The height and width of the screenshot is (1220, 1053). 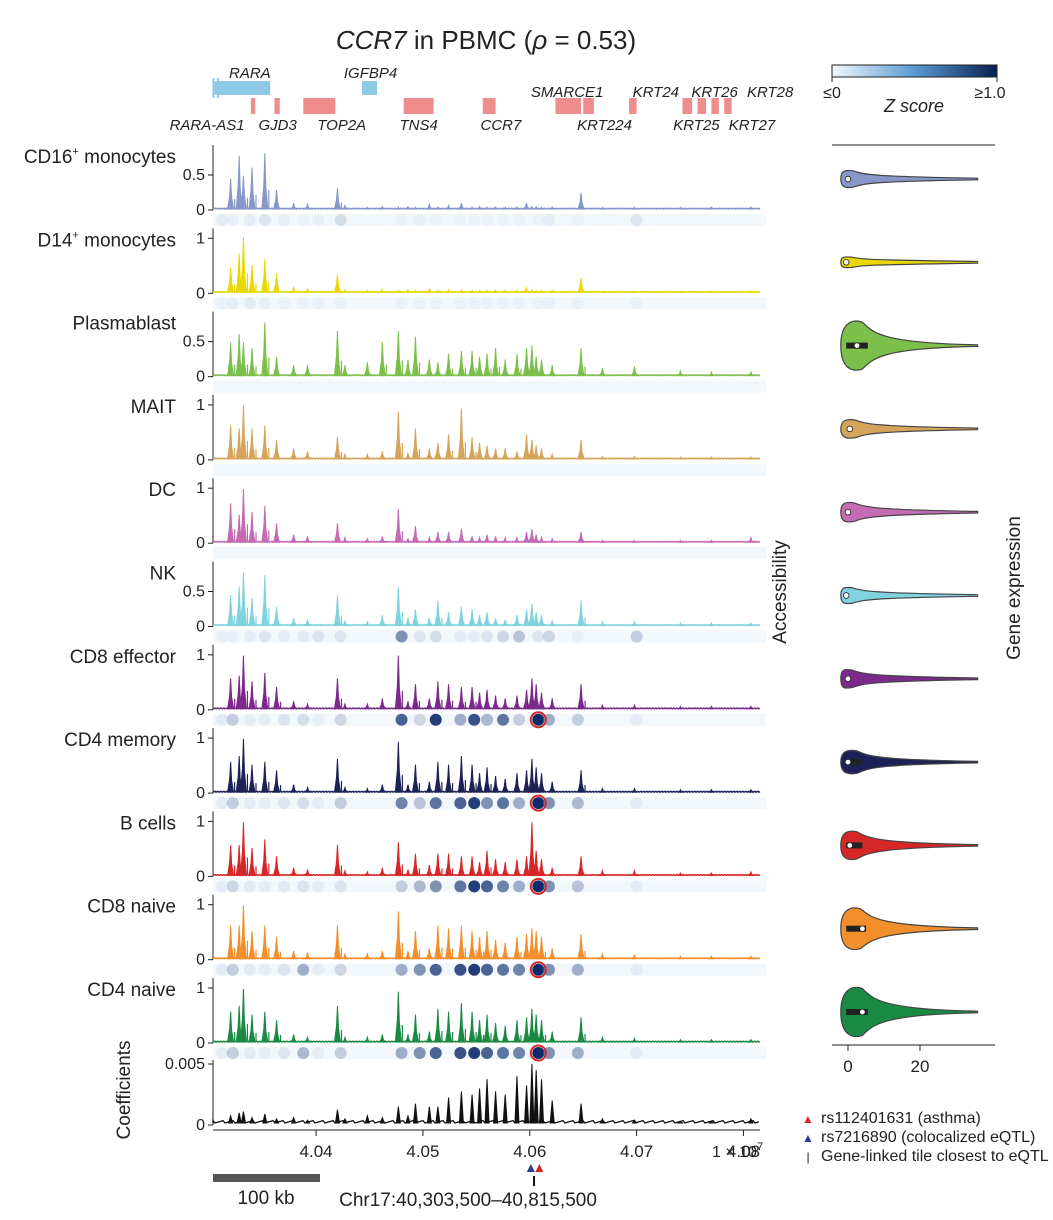 I want to click on gene-minus-krt224, so click(x=588, y=106).